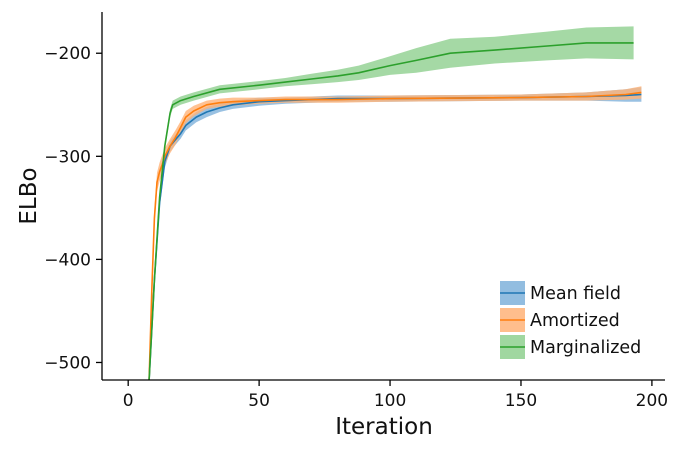 This screenshot has height=452, width=677. What do you see at coordinates (652, 401) in the screenshot?
I see `x-tick-label: 200` at bounding box center [652, 401].